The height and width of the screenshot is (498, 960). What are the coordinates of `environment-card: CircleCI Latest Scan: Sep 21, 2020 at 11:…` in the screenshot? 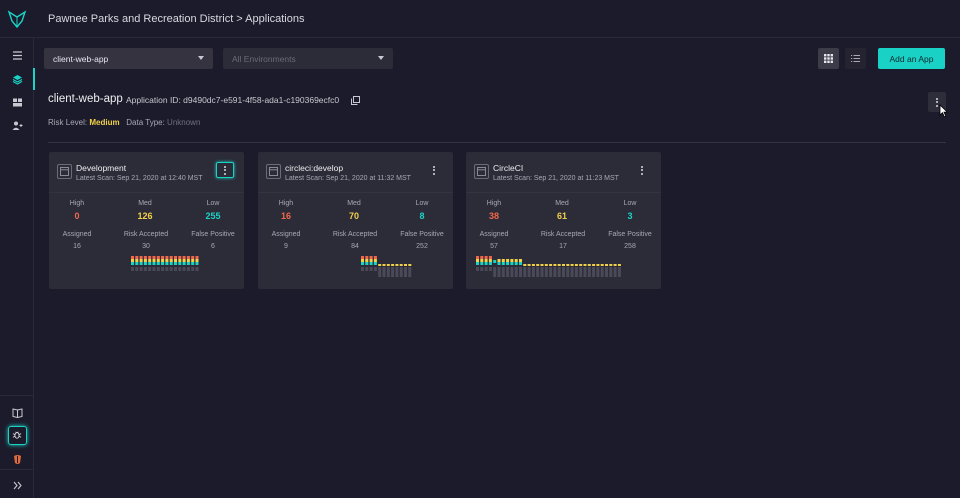 It's located at (563, 220).